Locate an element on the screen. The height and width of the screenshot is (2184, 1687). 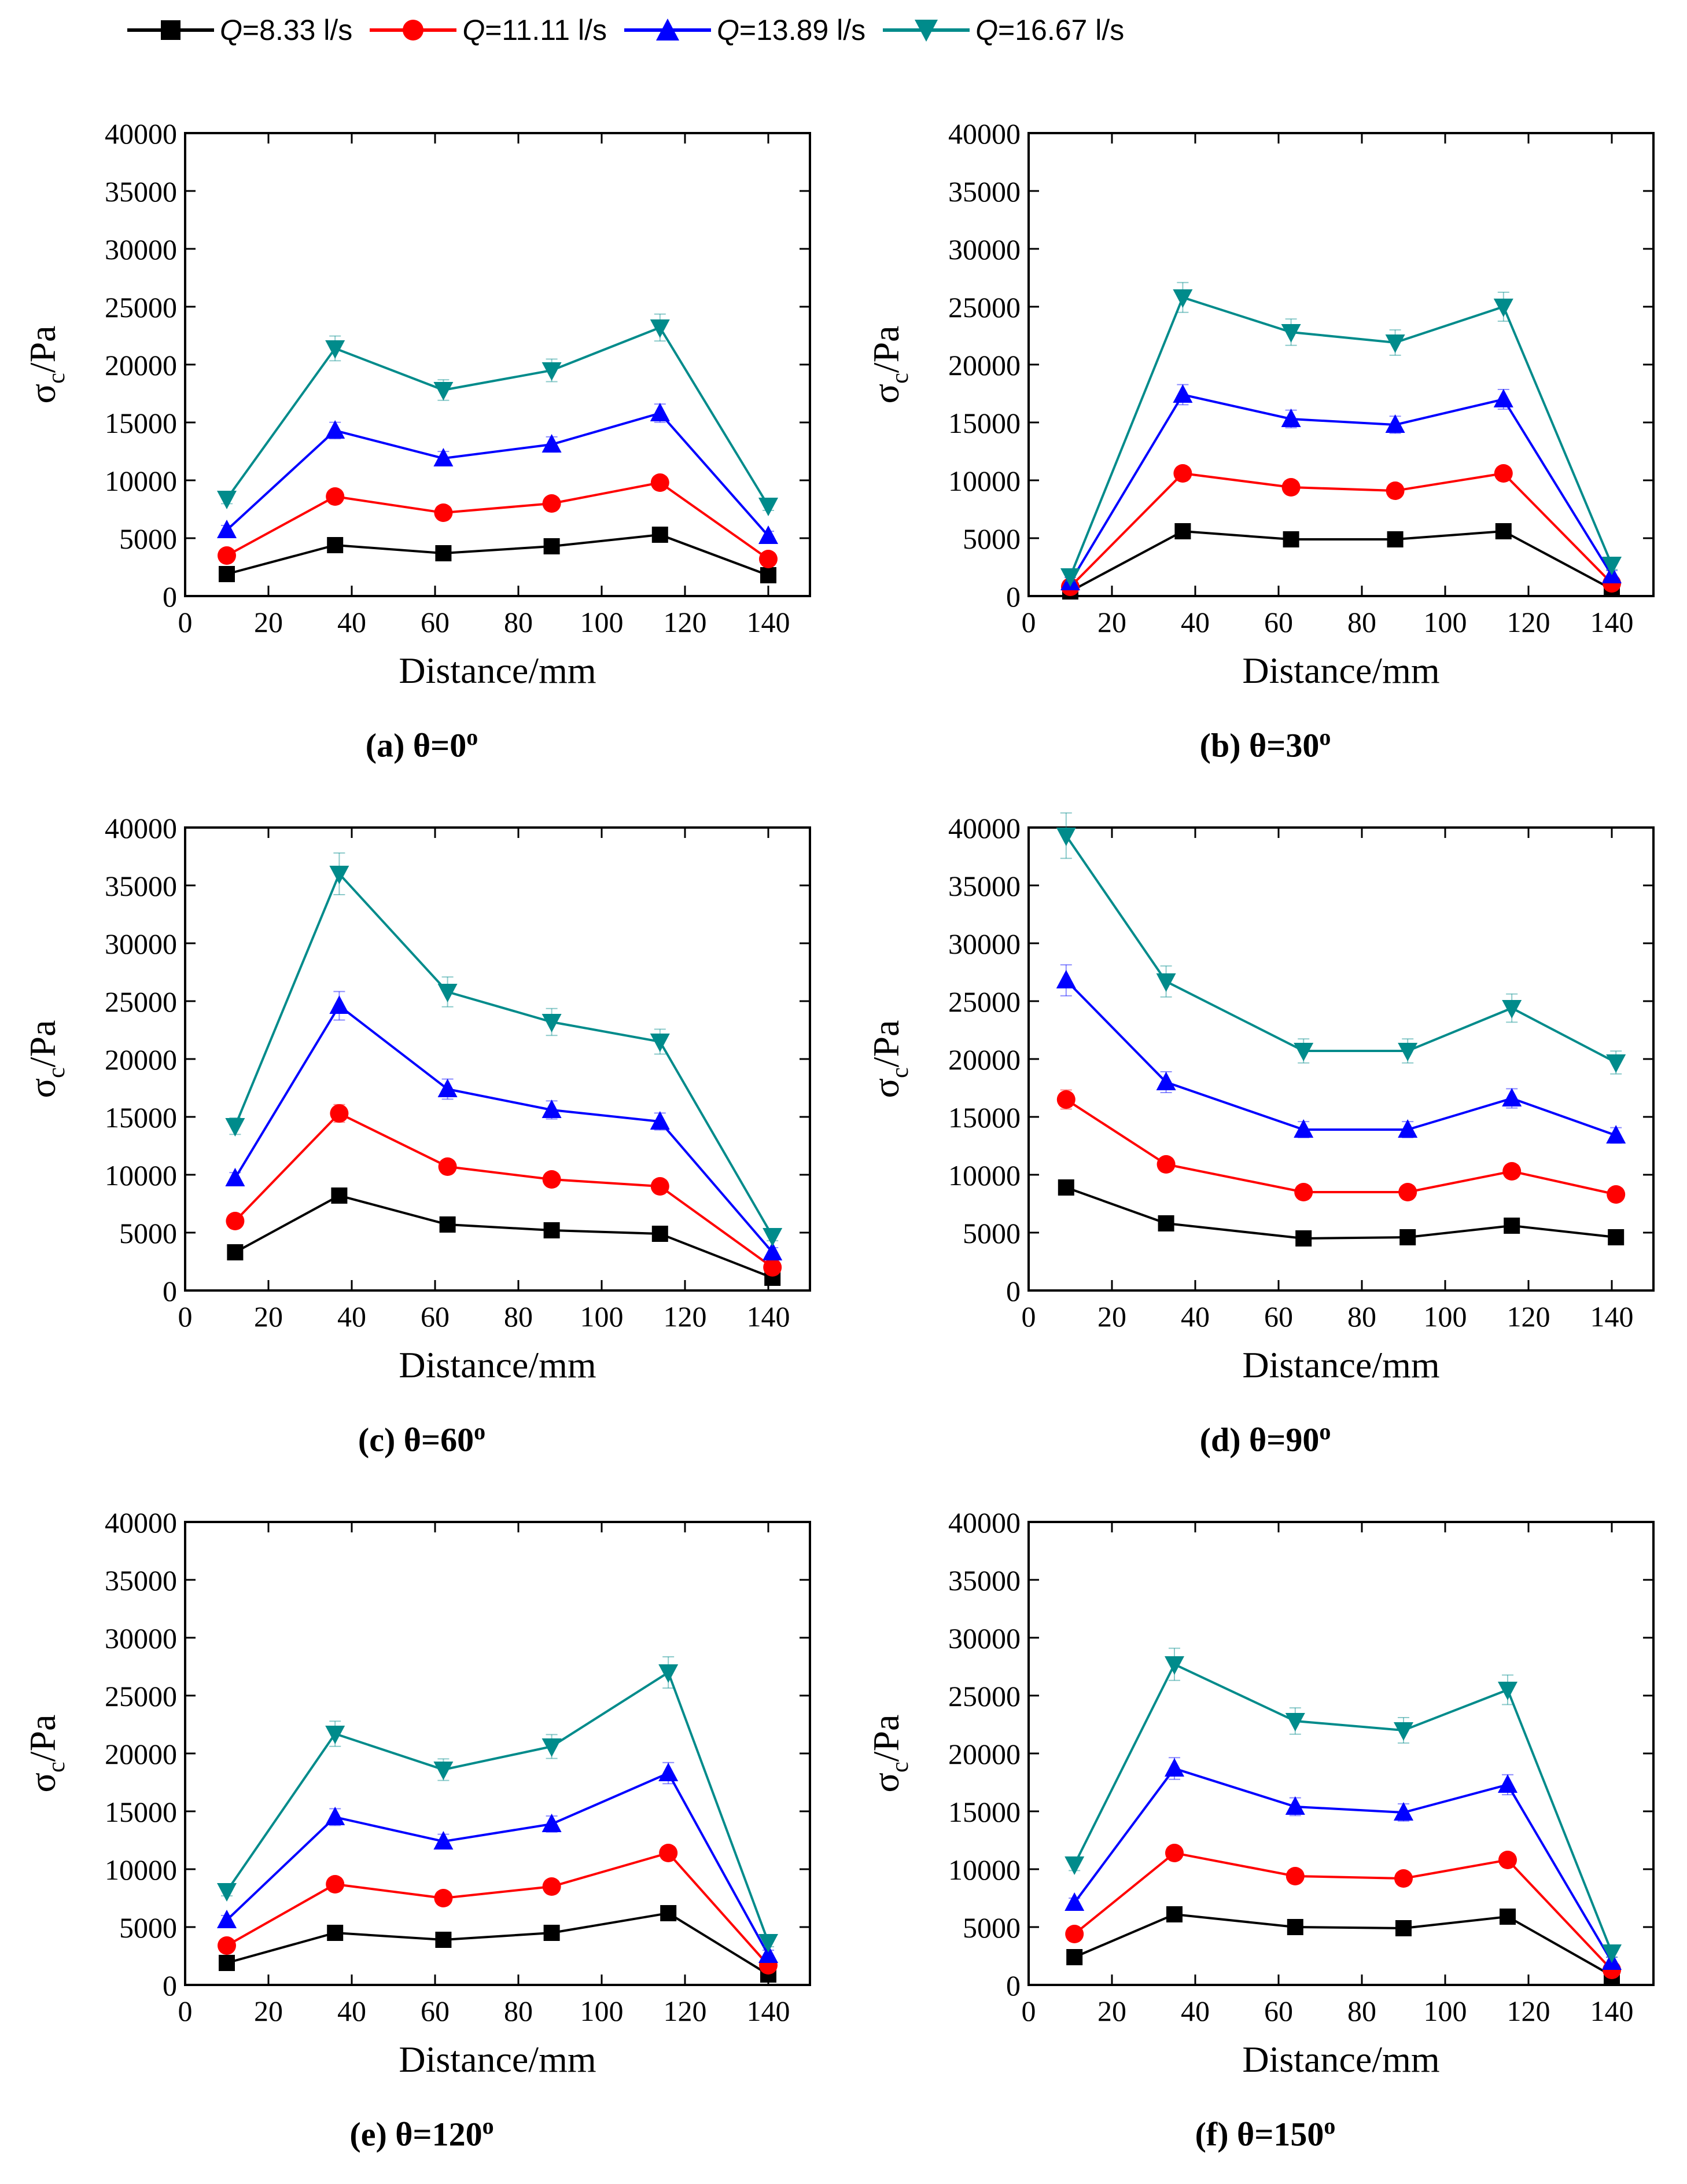
chart-caption: (d) θ=90o is located at coordinates (1265, 1439).